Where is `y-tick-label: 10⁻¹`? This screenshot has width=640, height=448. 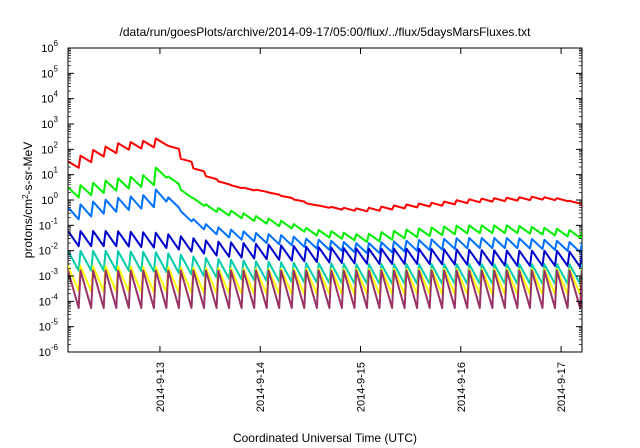
y-tick-label: 10⁻¹ is located at coordinates (49, 224).